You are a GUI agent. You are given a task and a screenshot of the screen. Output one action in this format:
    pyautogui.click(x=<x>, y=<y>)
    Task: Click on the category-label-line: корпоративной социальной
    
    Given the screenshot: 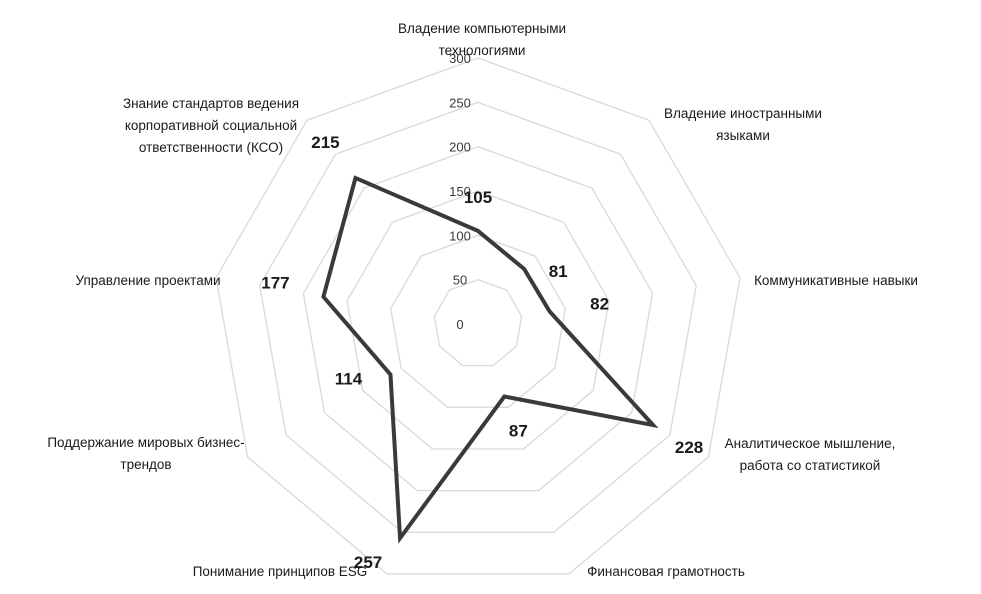 What is the action you would take?
    pyautogui.click(x=211, y=125)
    